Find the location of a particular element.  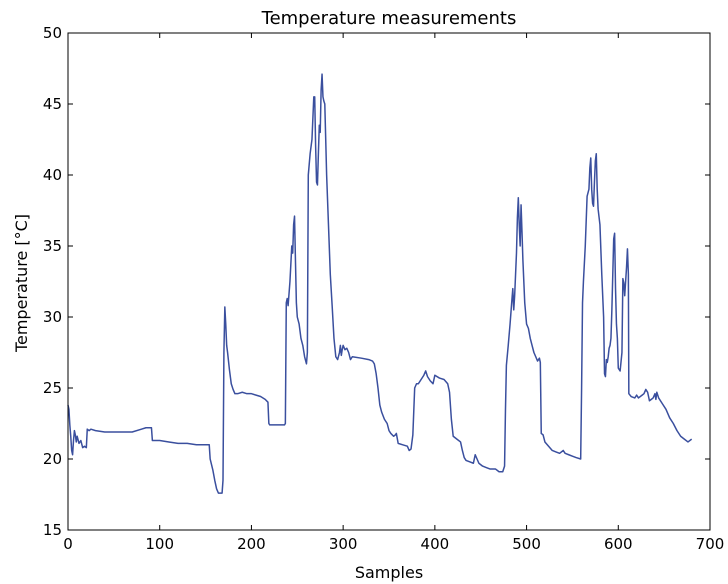

x-axis-title: Samples is located at coordinates (389, 572).